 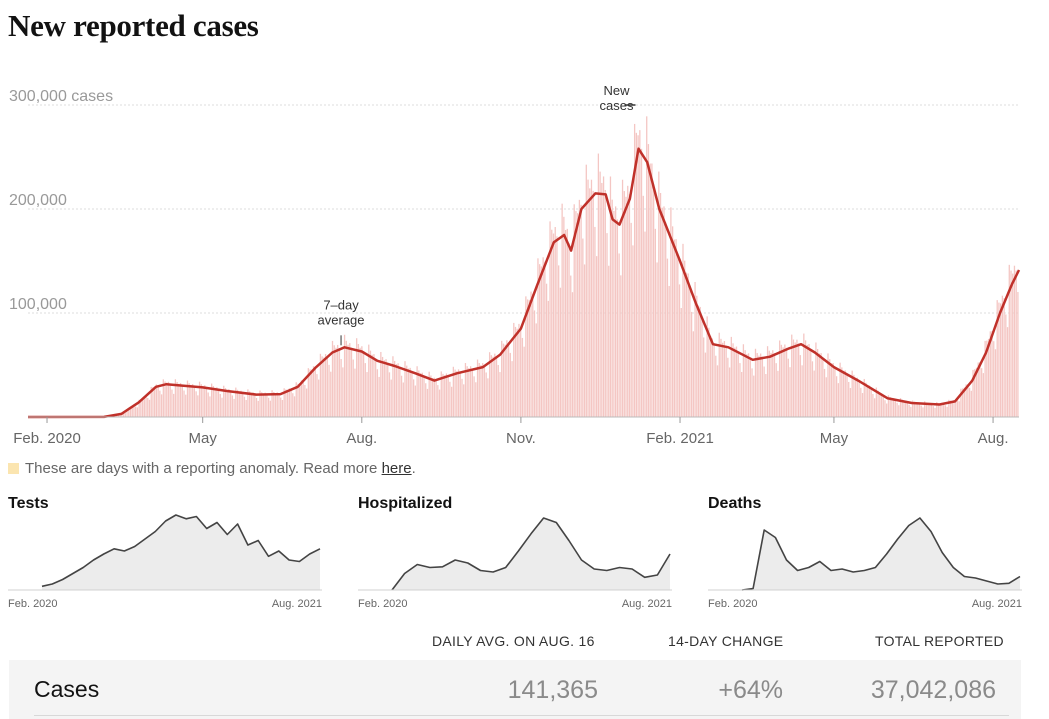 I want to click on x-tick-label: Feb. 2021, so click(x=680, y=438).